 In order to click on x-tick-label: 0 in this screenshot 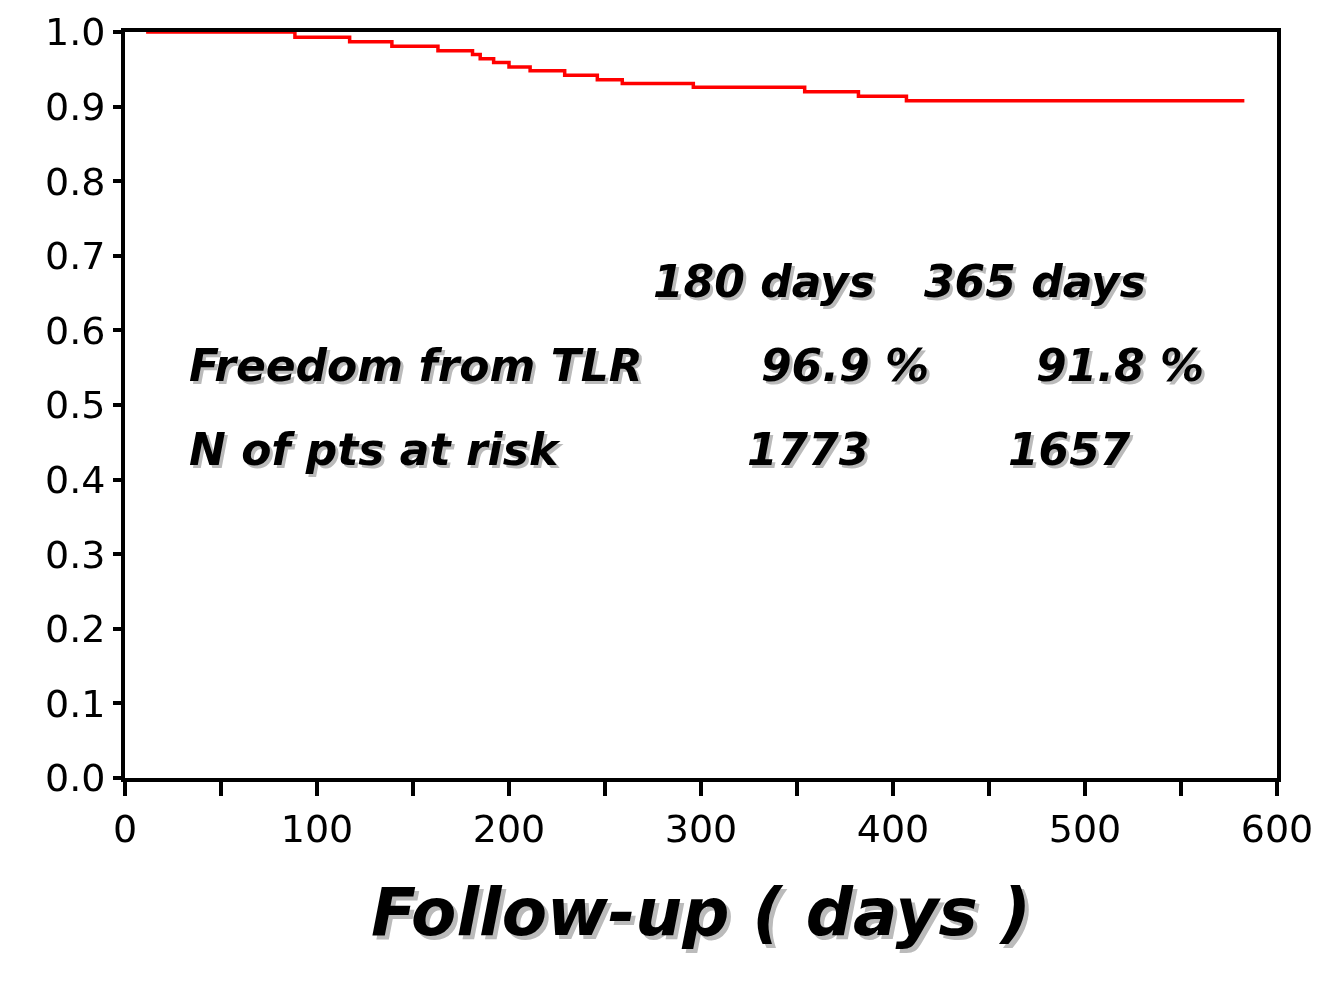, I will do `click(125, 828)`.